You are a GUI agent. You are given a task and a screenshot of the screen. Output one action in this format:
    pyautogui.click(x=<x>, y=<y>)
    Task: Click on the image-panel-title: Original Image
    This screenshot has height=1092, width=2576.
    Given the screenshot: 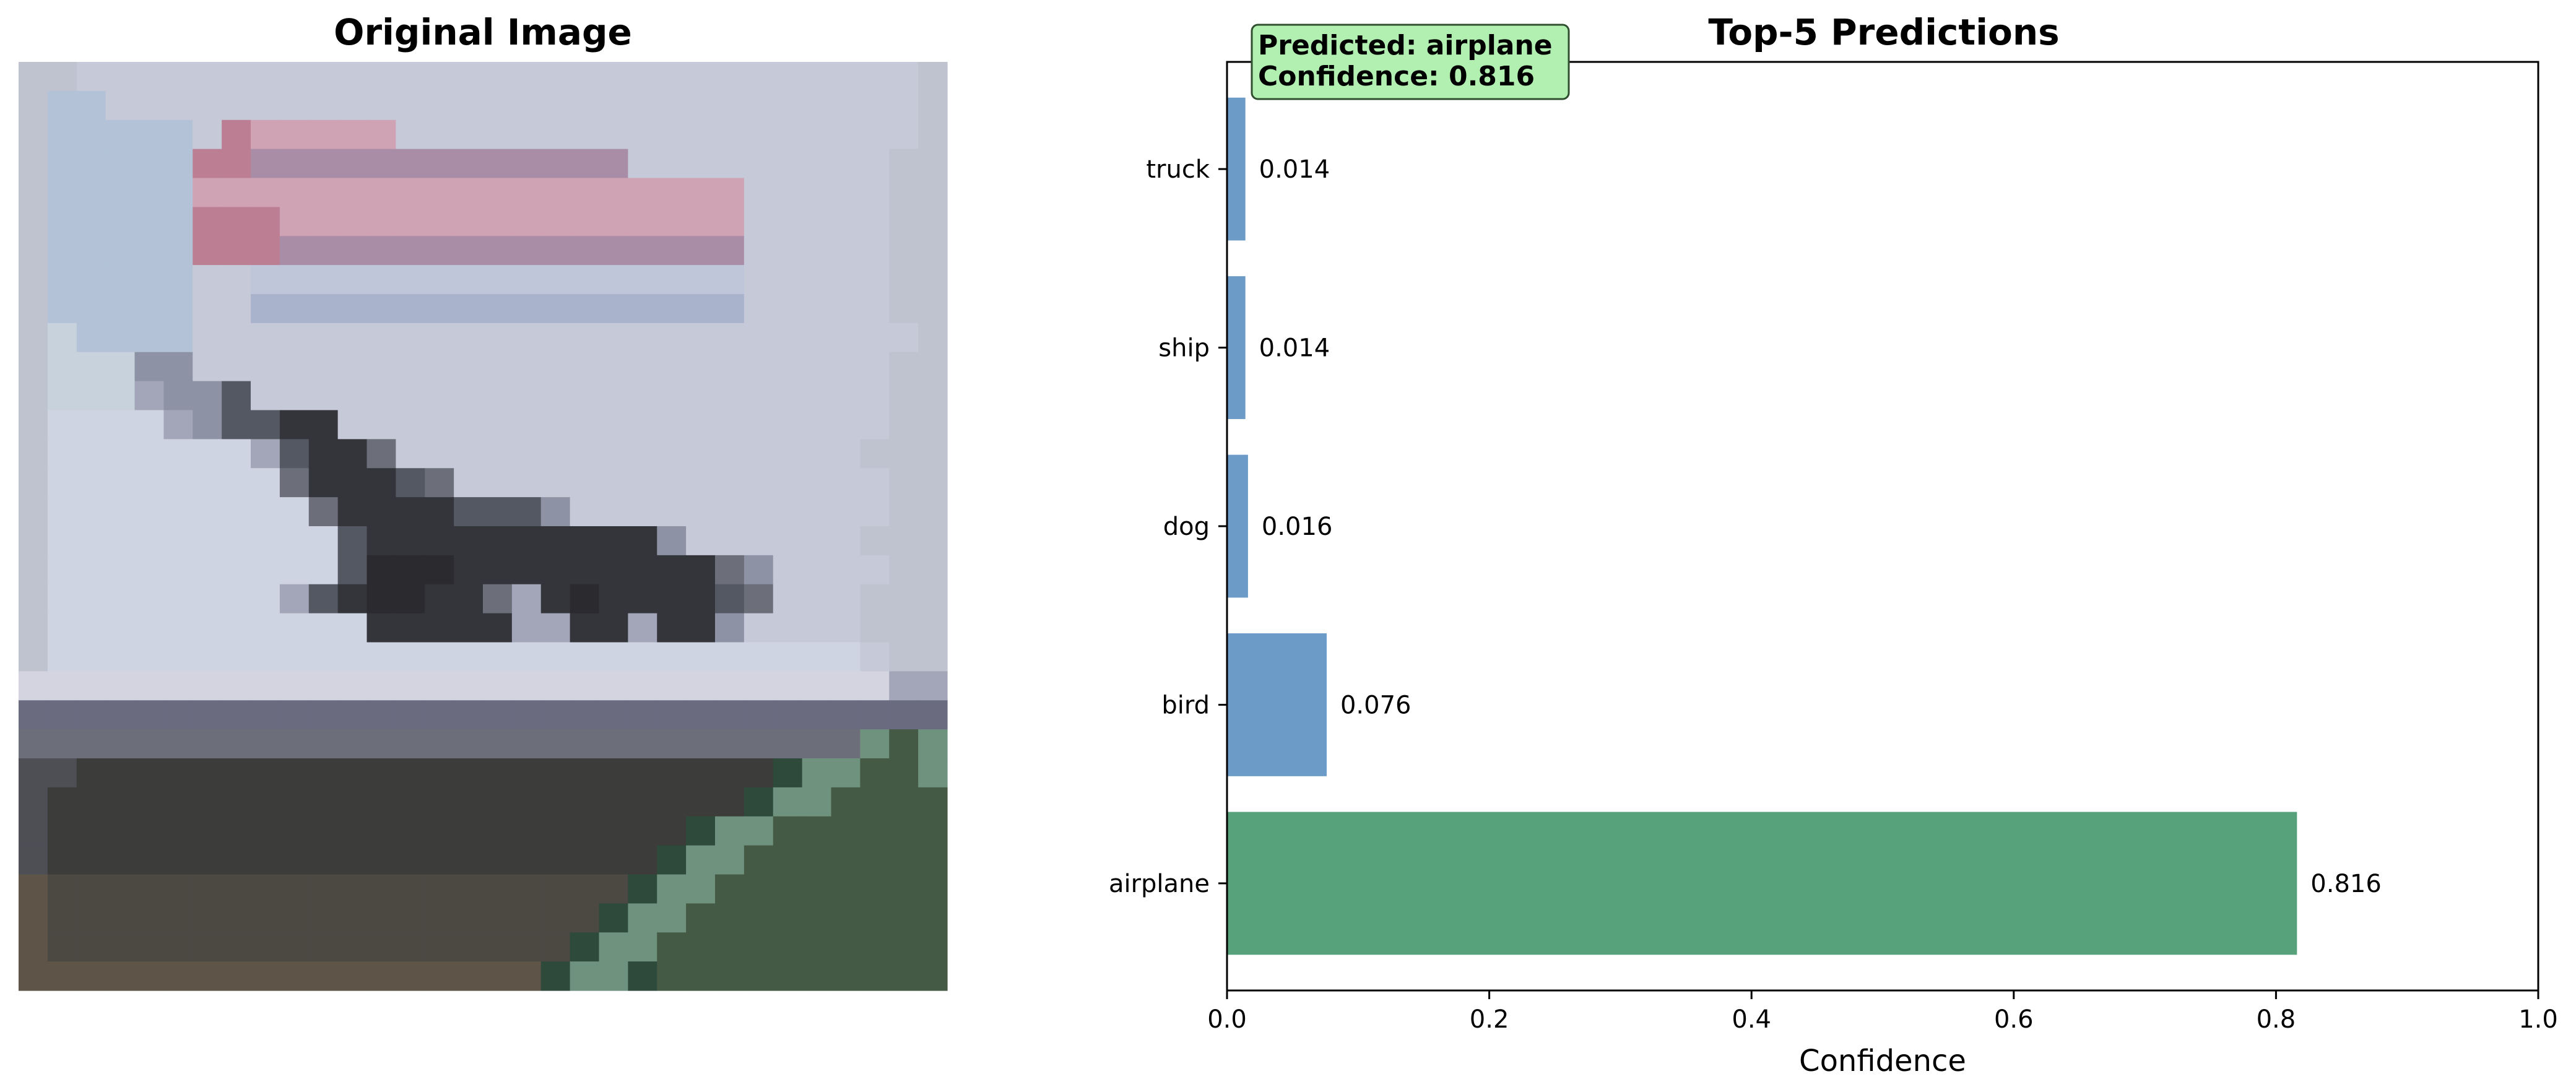 What is the action you would take?
    pyautogui.click(x=483, y=32)
    